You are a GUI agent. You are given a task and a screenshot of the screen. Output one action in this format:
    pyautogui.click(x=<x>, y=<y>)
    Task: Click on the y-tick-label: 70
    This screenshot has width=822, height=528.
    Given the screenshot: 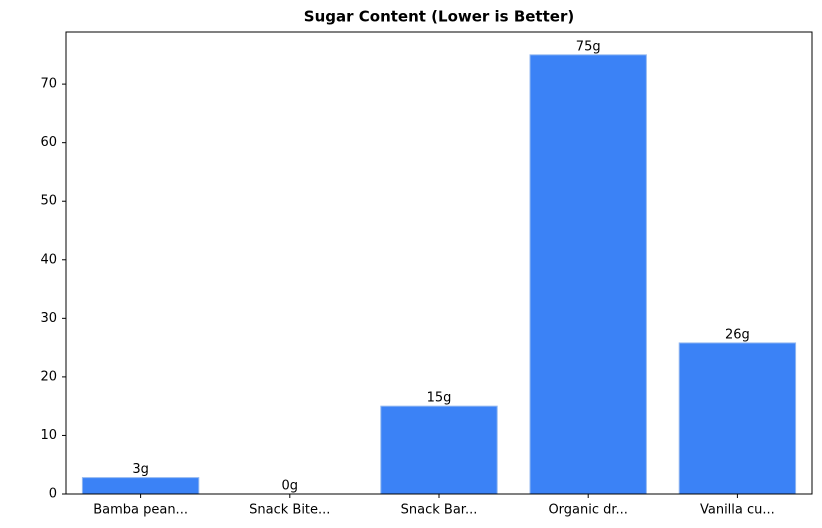 What is the action you would take?
    pyautogui.click(x=48, y=84)
    